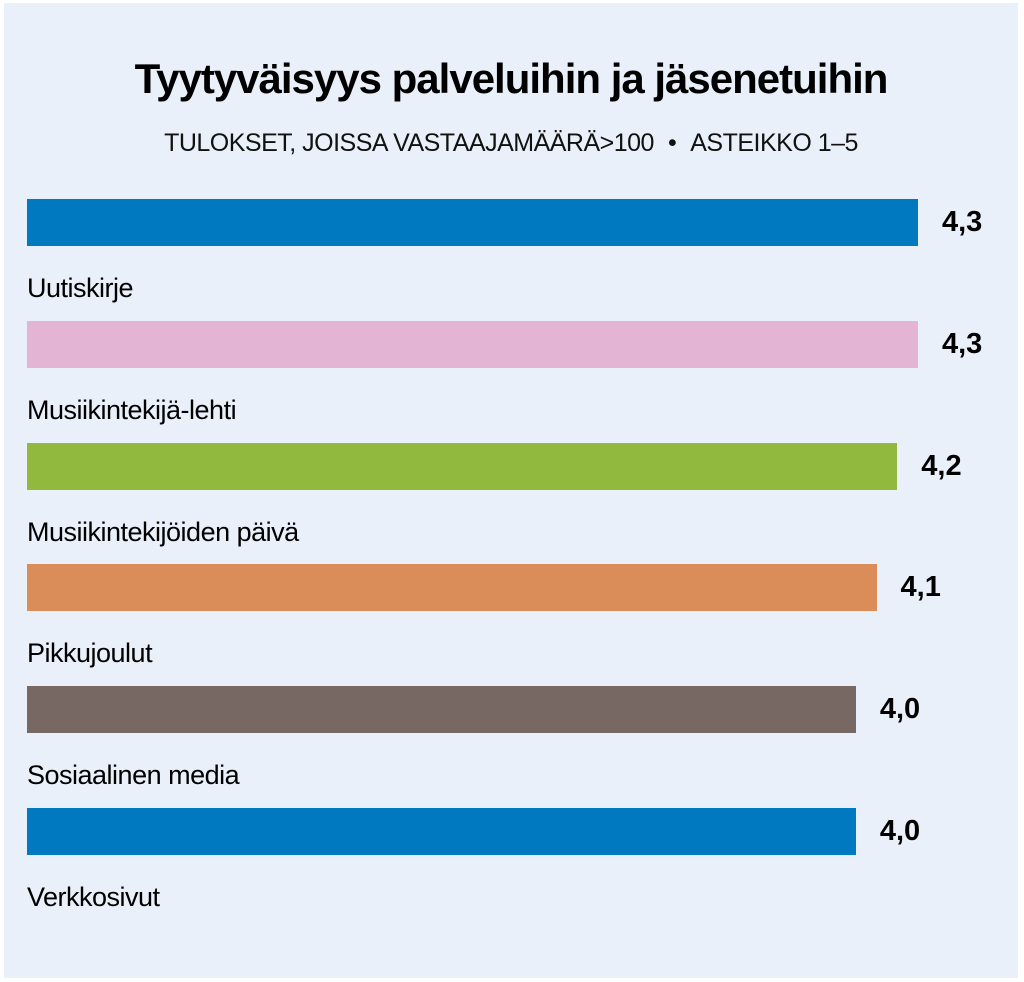  Describe the element at coordinates (93, 897) in the screenshot. I see `category-label: Verkkosivut` at that location.